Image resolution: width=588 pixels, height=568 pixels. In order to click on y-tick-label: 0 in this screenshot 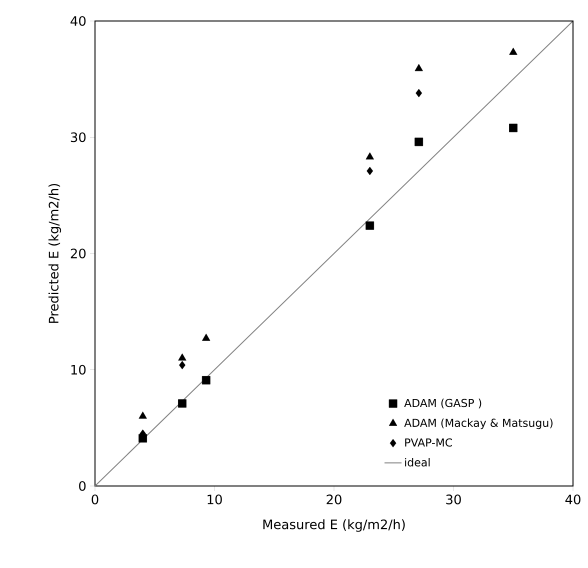, I will do `click(82, 486)`.